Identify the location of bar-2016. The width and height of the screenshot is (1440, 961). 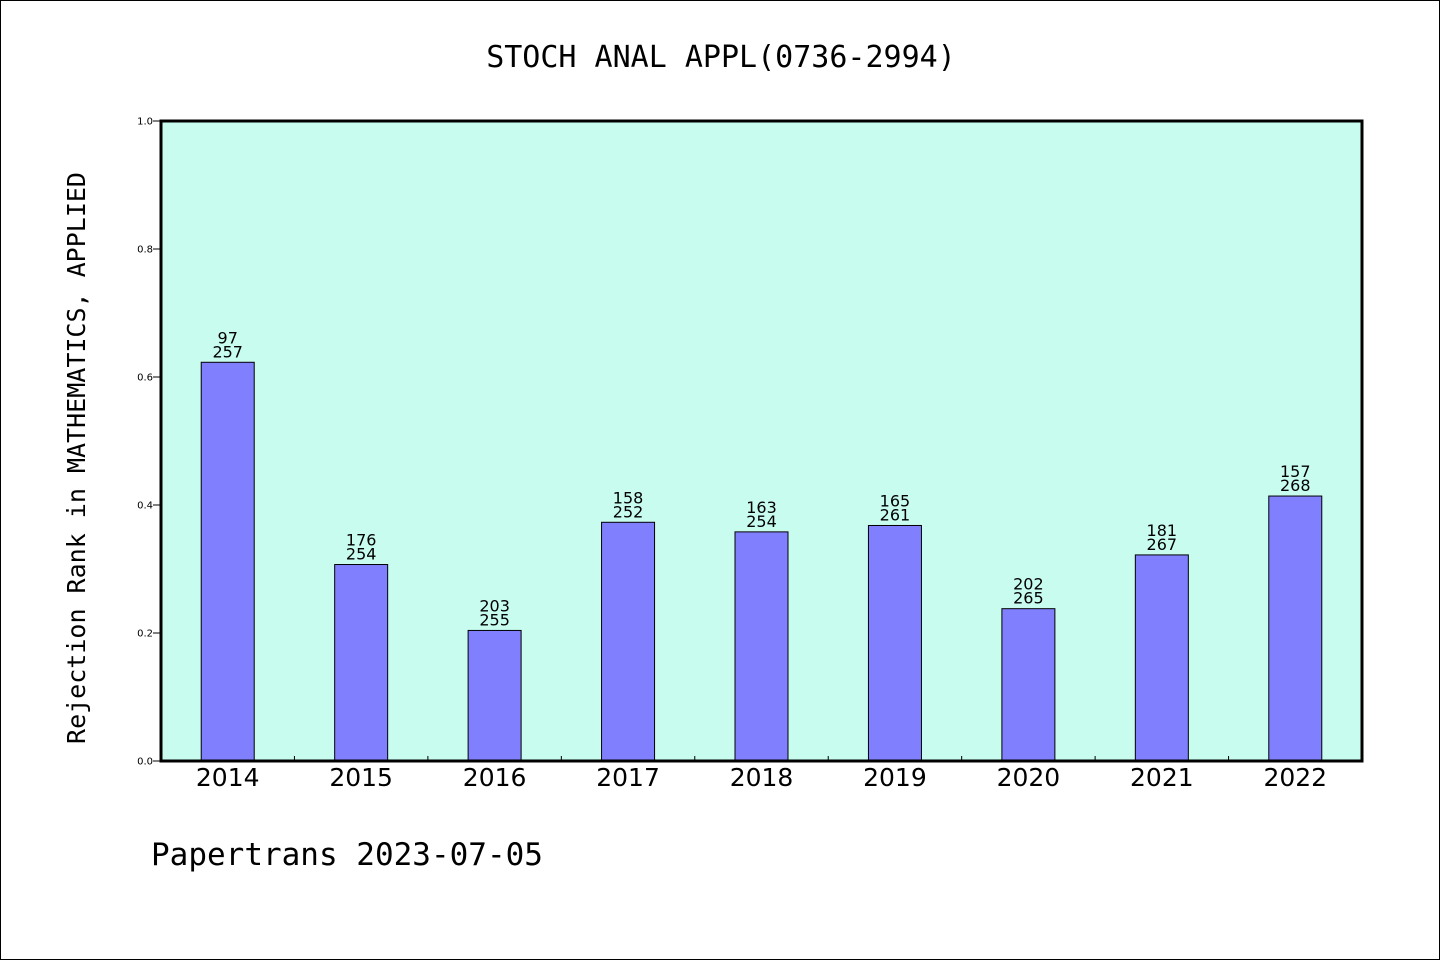
(494, 695).